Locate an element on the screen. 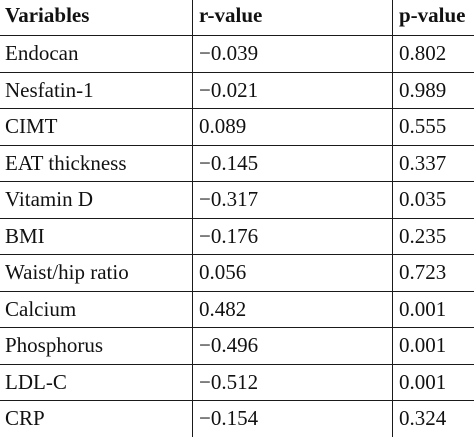  table-row: Phosphorus −0.496 0.001 is located at coordinates (237, 346).